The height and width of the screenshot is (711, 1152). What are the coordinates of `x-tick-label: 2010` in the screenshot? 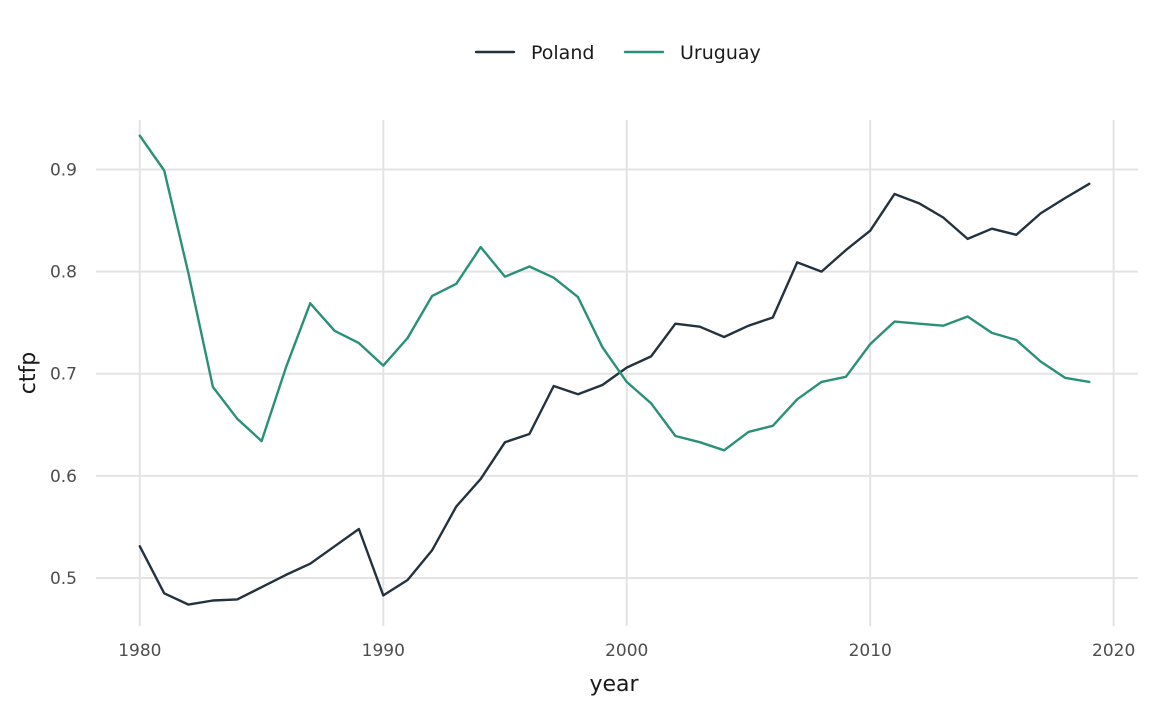 It's located at (870, 651).